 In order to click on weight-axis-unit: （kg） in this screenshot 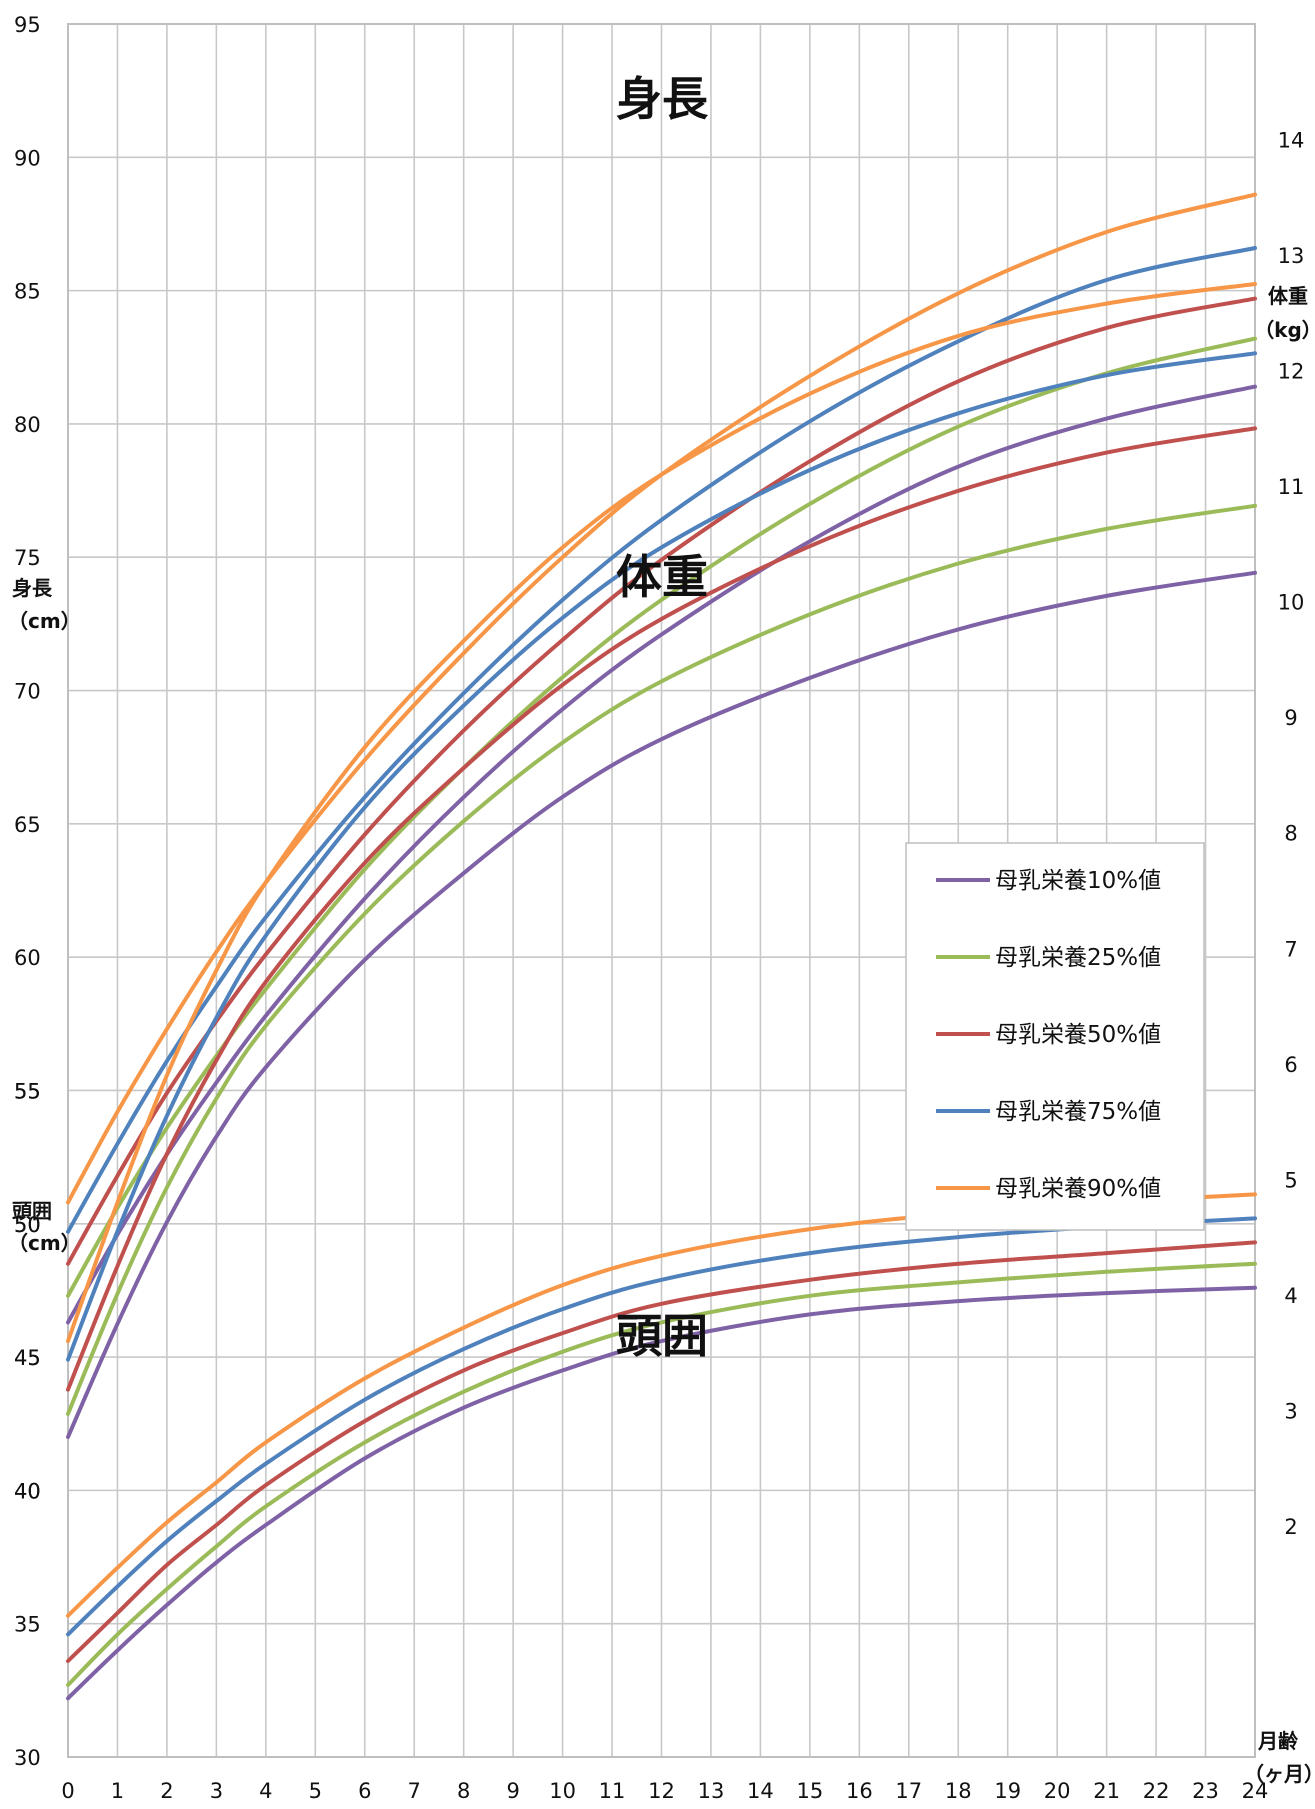, I will do `click(1284, 330)`.